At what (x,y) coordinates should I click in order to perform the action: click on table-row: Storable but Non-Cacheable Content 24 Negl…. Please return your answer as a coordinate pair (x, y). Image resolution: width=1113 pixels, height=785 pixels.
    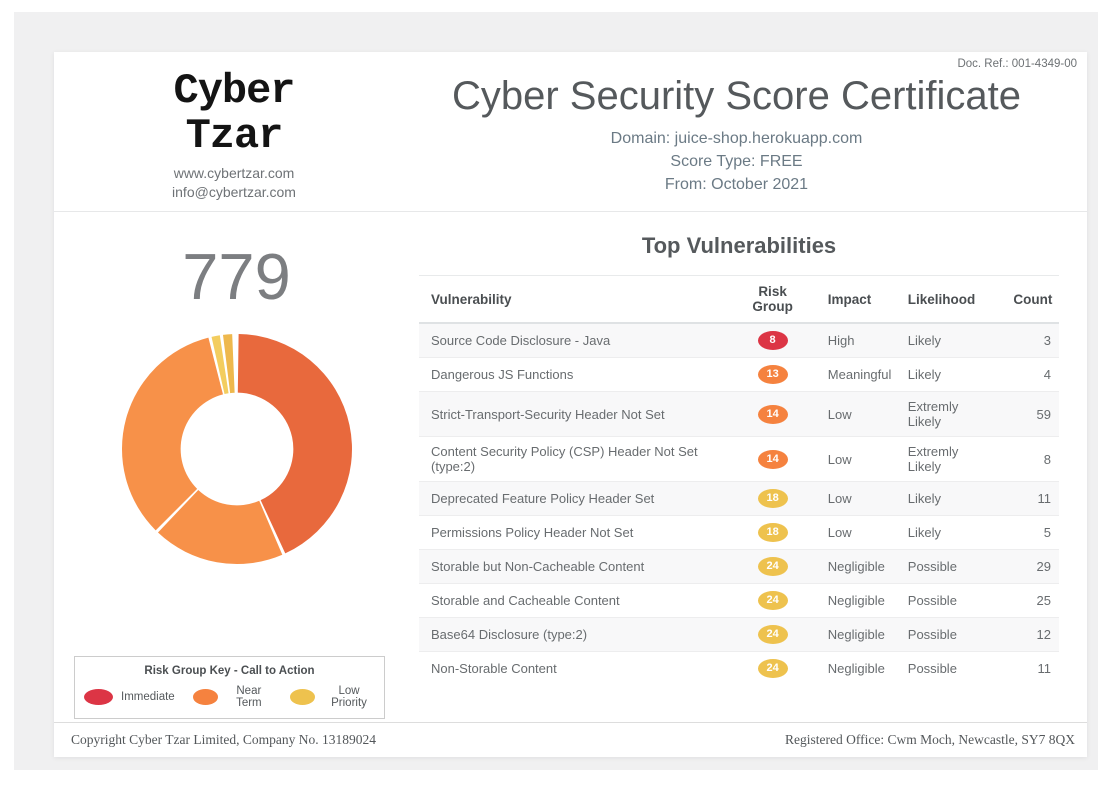
    Looking at the image, I should click on (739, 566).